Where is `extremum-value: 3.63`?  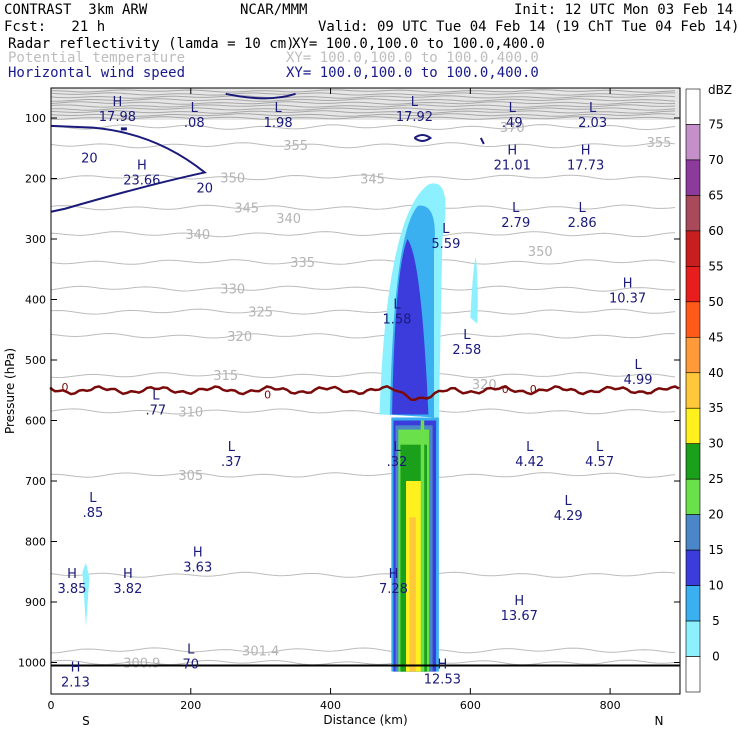 extremum-value: 3.63 is located at coordinates (197, 568).